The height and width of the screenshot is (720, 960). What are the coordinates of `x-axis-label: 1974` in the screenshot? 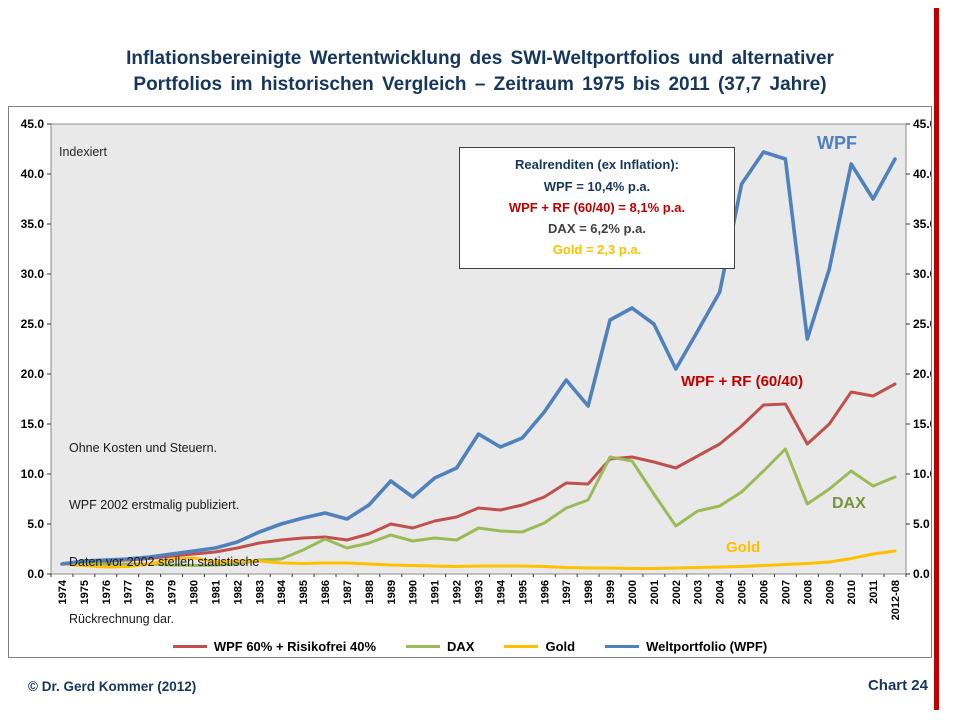 It's located at (63, 591).